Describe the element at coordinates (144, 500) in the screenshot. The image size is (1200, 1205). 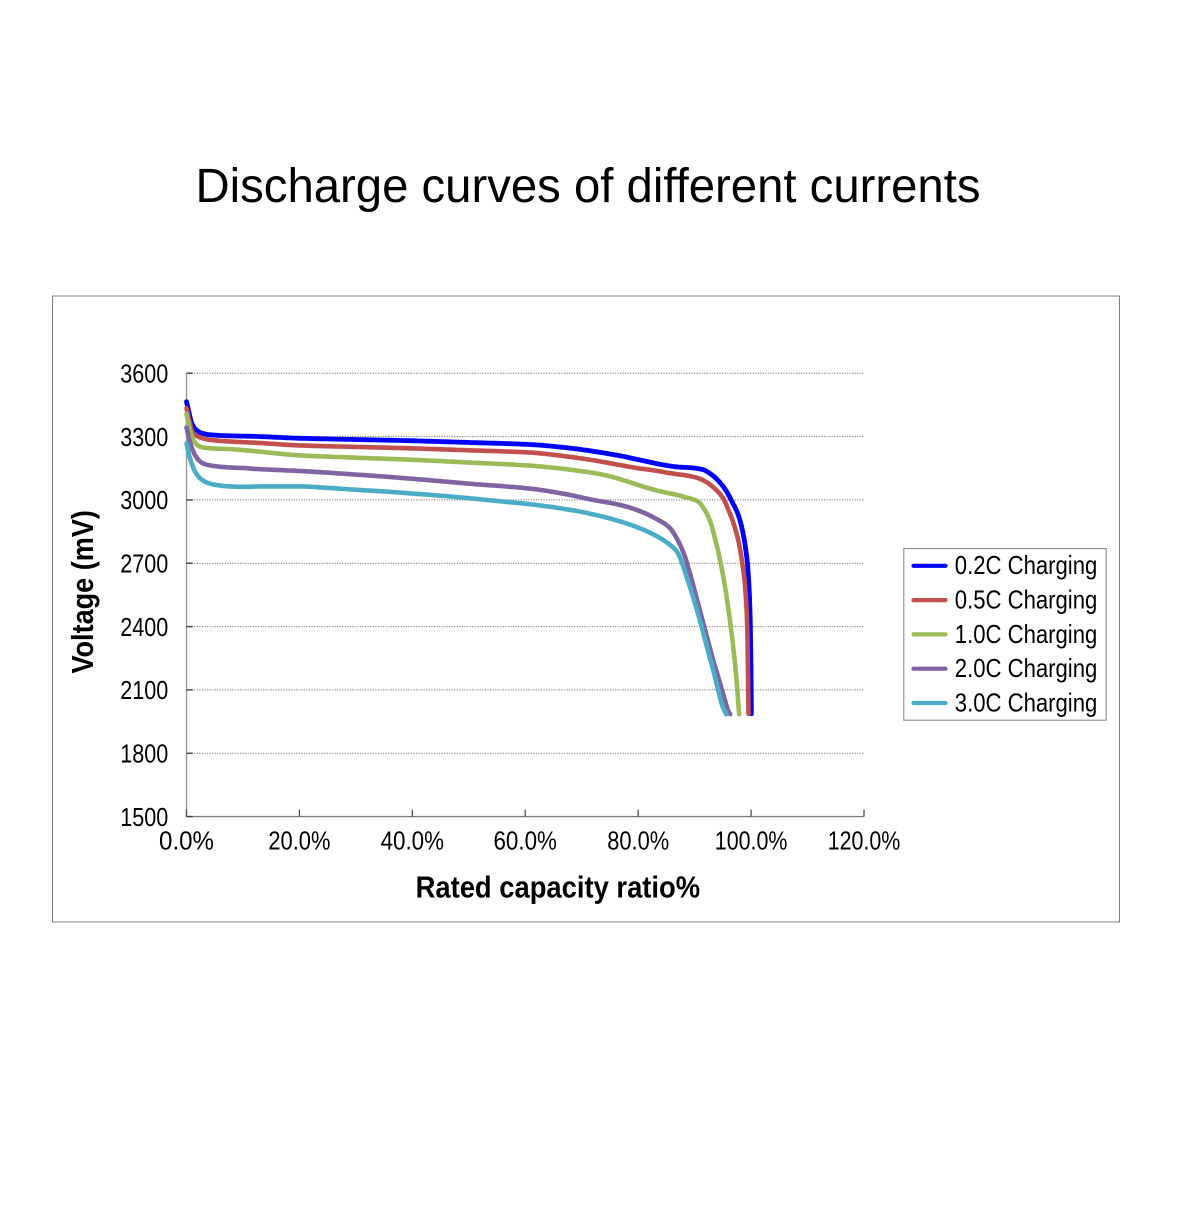
I see `svg-text: 3000` at that location.